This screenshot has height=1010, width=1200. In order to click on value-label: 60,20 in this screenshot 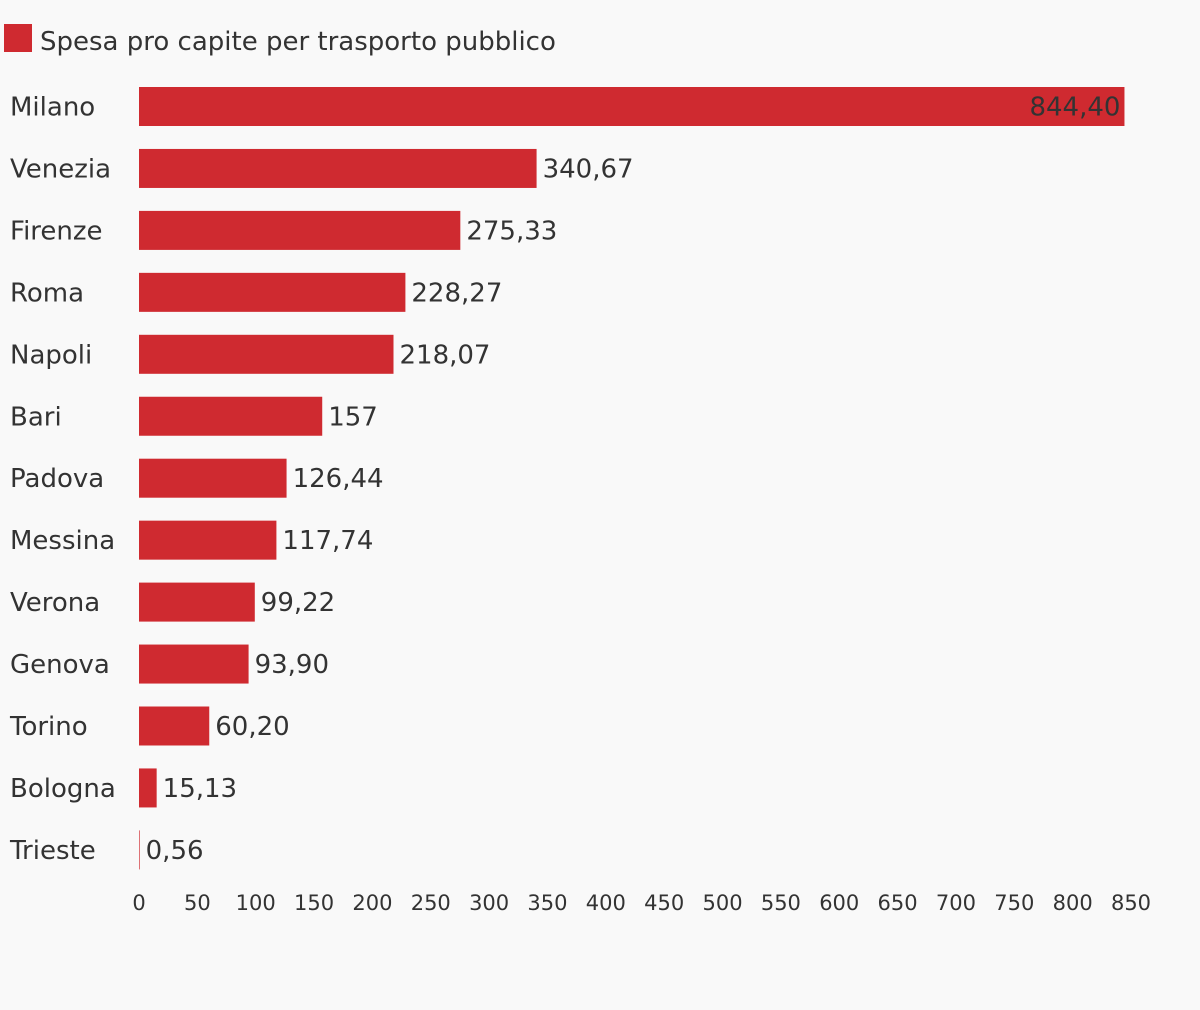, I will do `click(252, 727)`.